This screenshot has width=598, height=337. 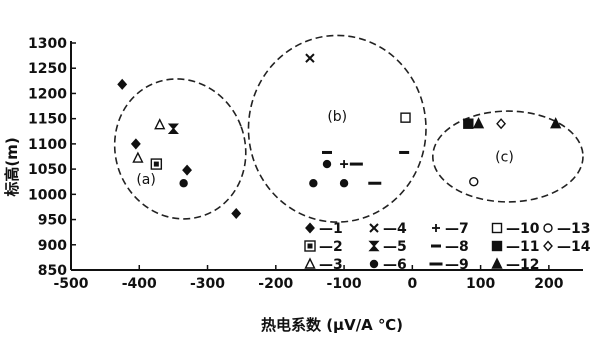 I want to click on y-tick-label: 1200, so click(x=47, y=94).